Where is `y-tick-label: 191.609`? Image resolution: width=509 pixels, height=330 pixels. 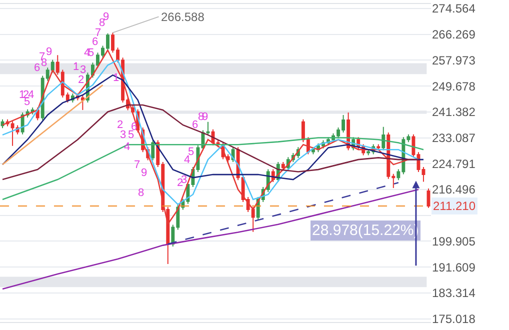
y-tick-label: 191.609 is located at coordinates (454, 267).